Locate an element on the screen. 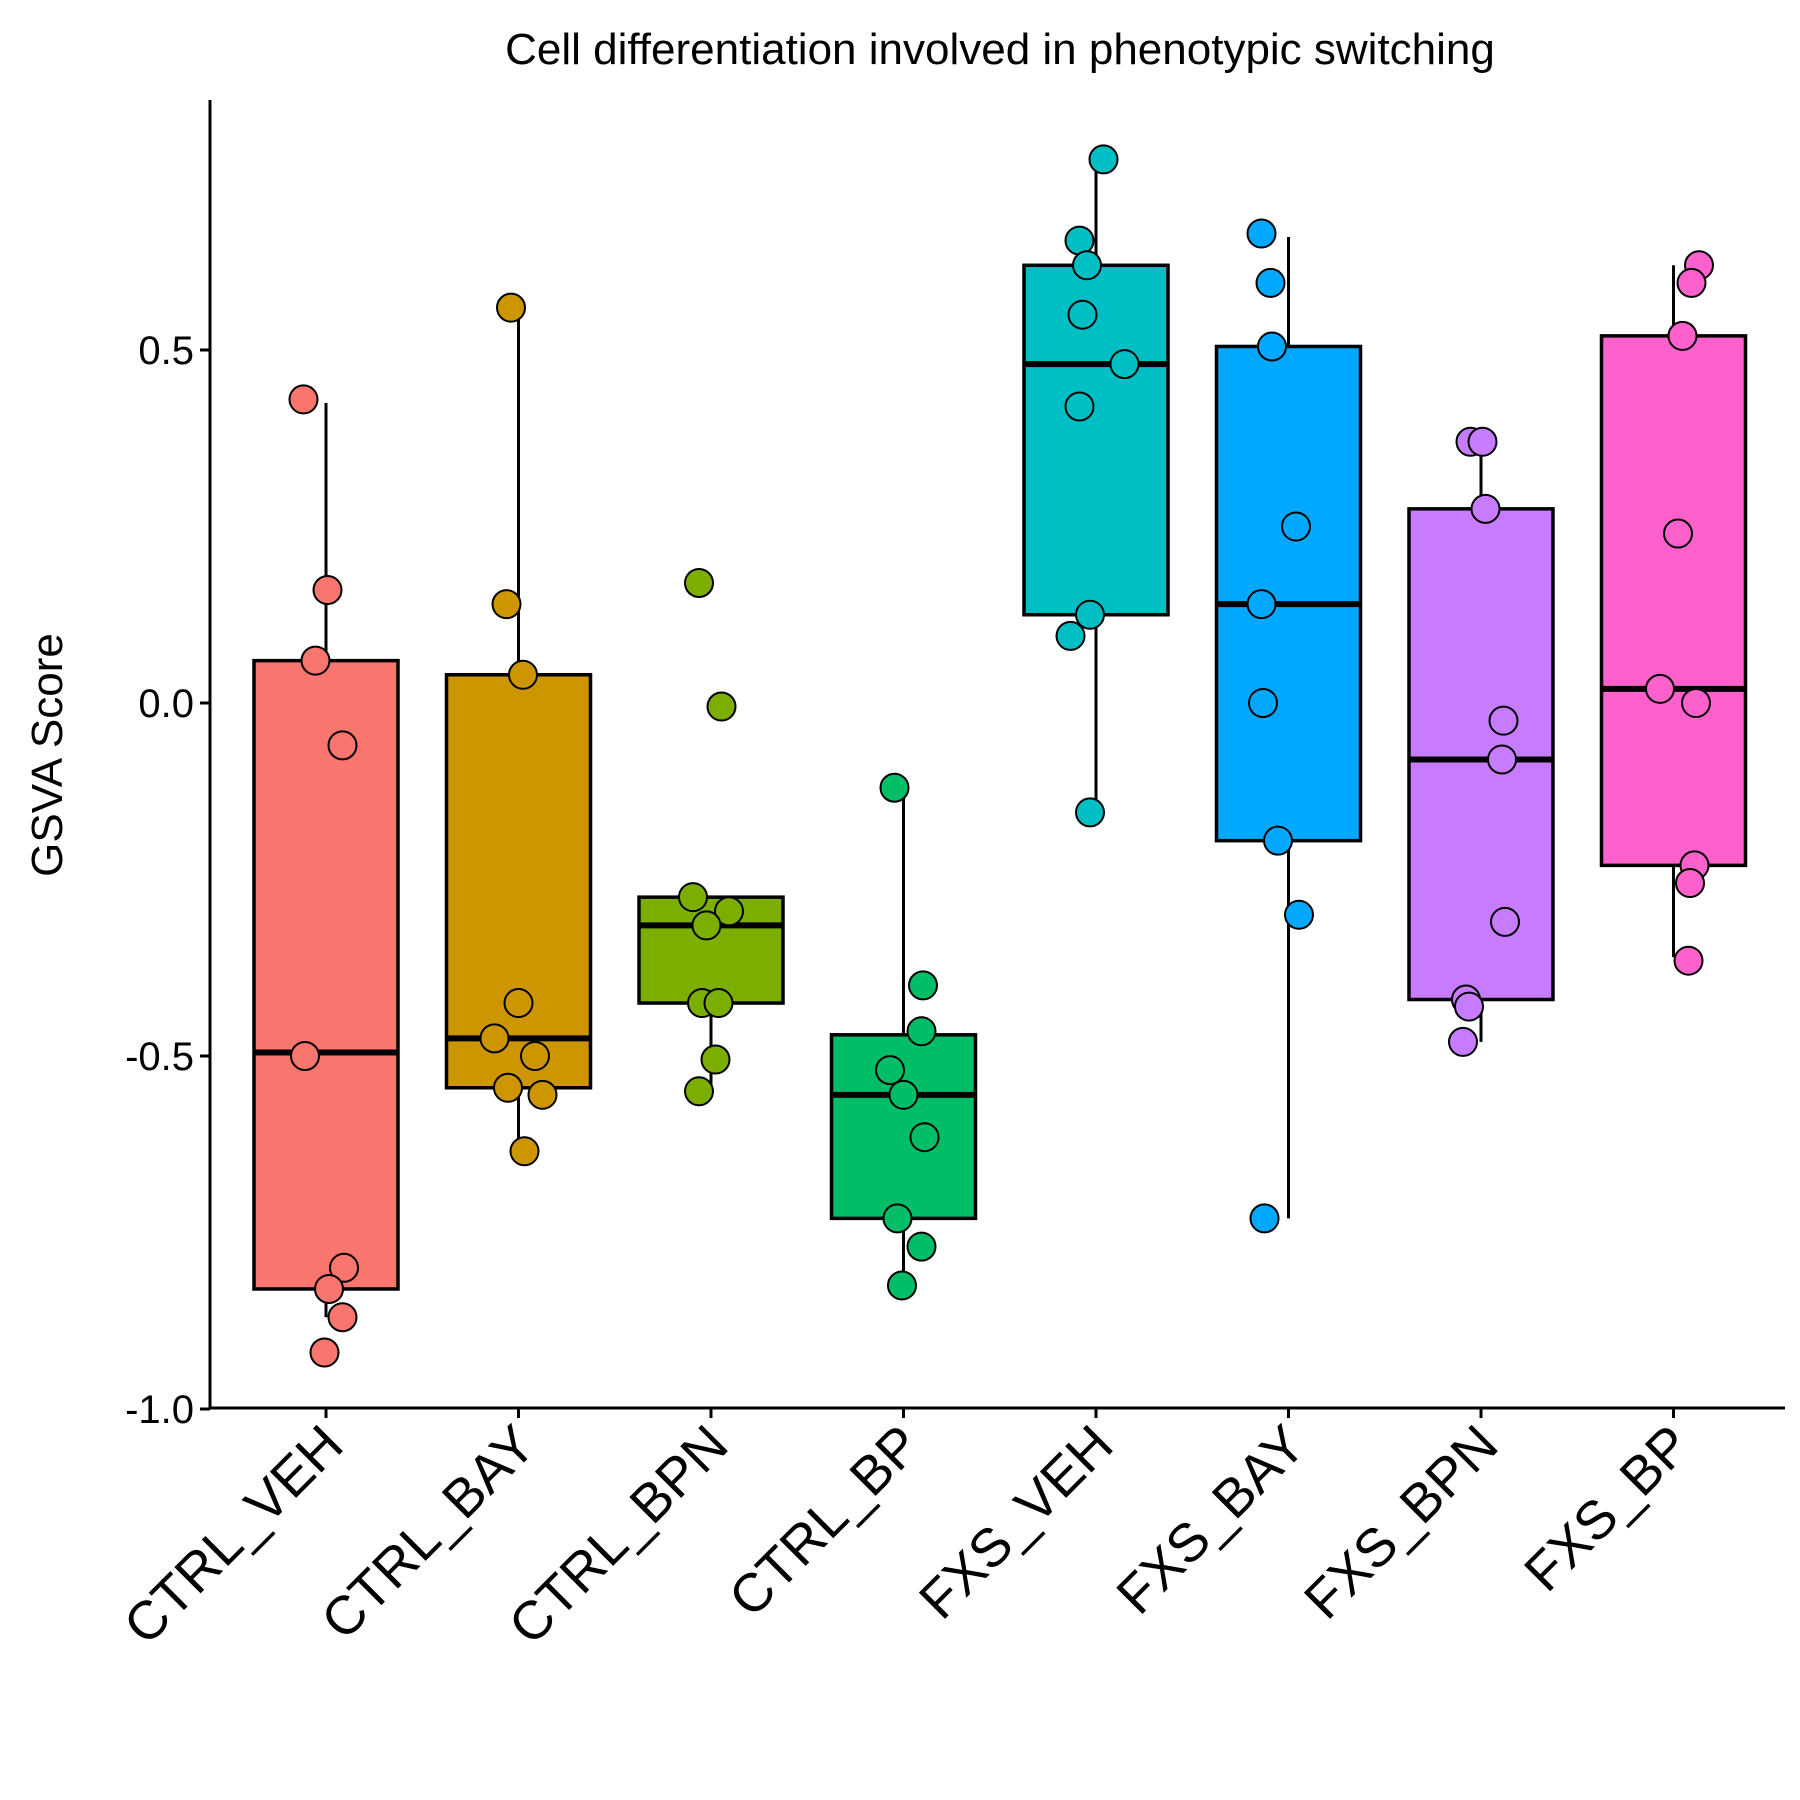  y-tick-label: -1.0 is located at coordinates (159, 1410).